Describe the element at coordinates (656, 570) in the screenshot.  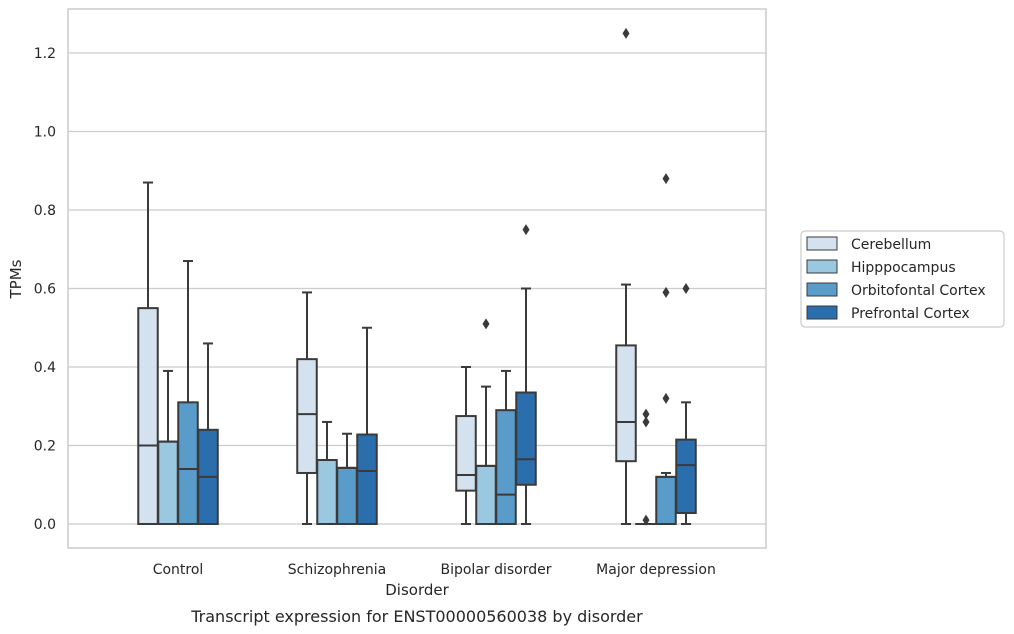
I see `x-tick-label: Major depression` at that location.